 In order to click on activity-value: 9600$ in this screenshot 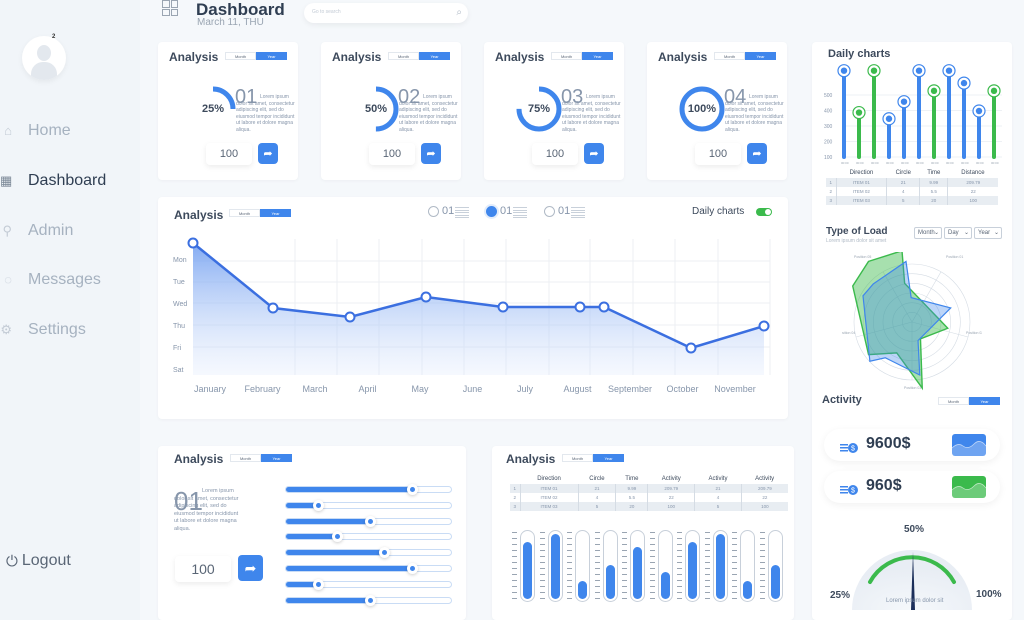, I will do `click(888, 443)`.